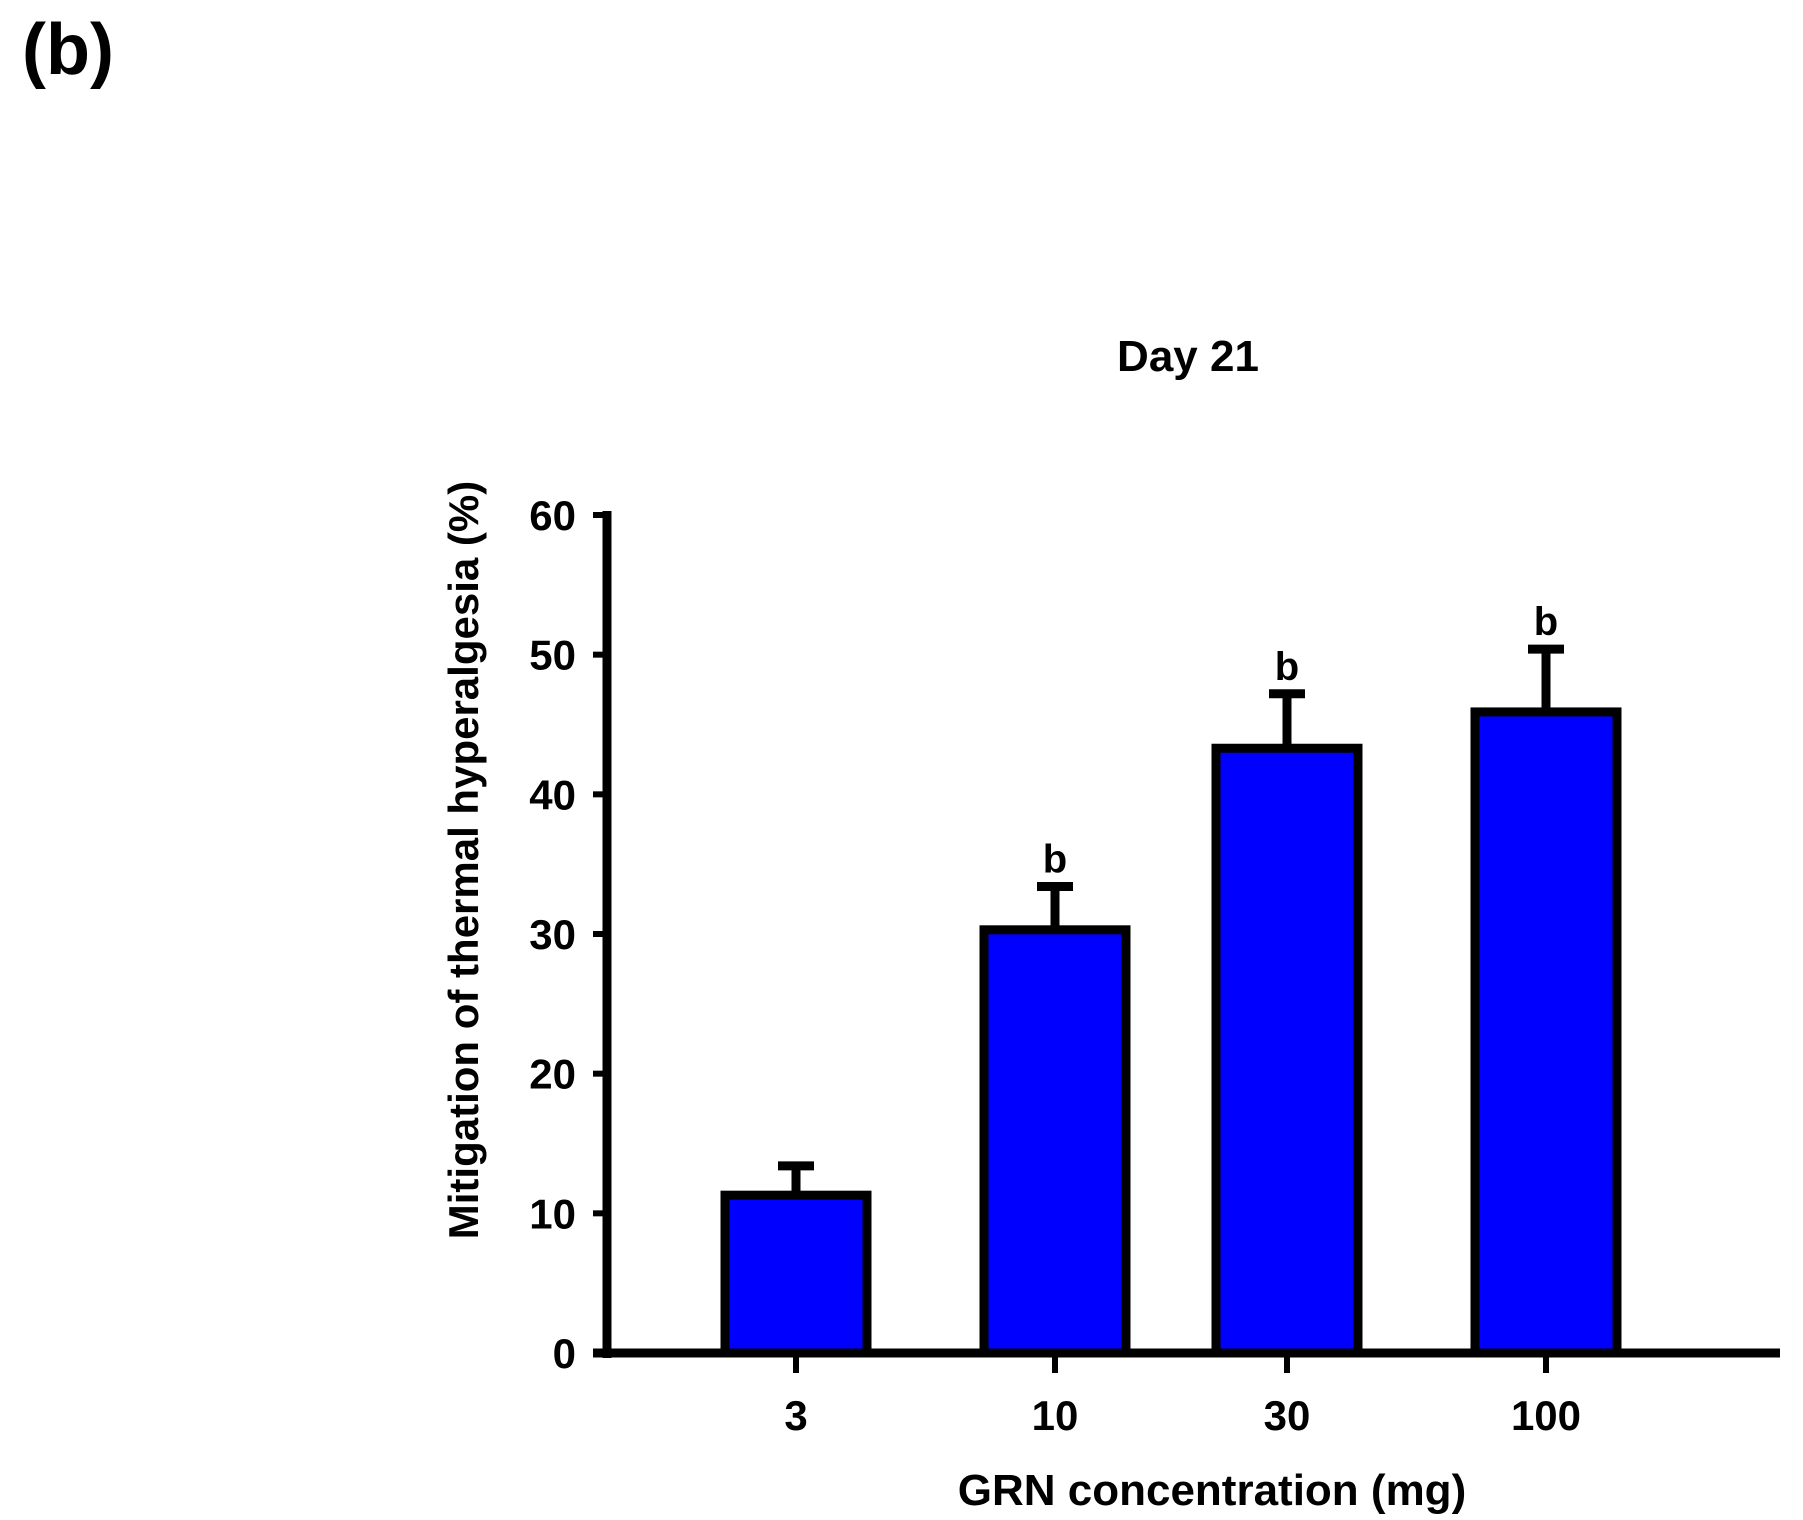  What do you see at coordinates (552, 515) in the screenshot?
I see `y-tick-label-60: 60` at bounding box center [552, 515].